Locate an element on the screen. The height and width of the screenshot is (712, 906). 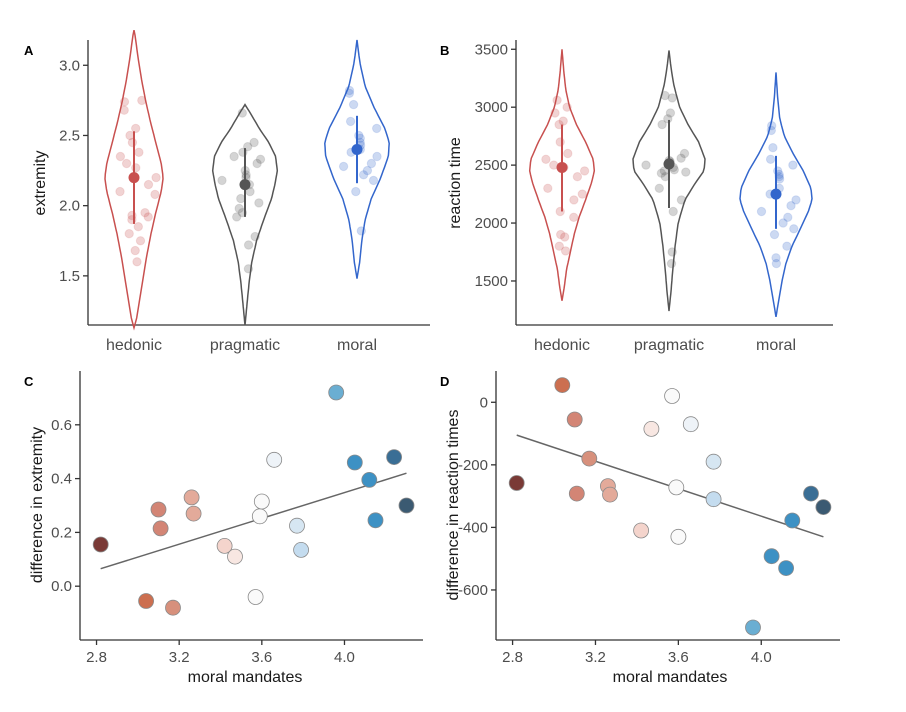
mean-point-moral is located at coordinates (776, 194).